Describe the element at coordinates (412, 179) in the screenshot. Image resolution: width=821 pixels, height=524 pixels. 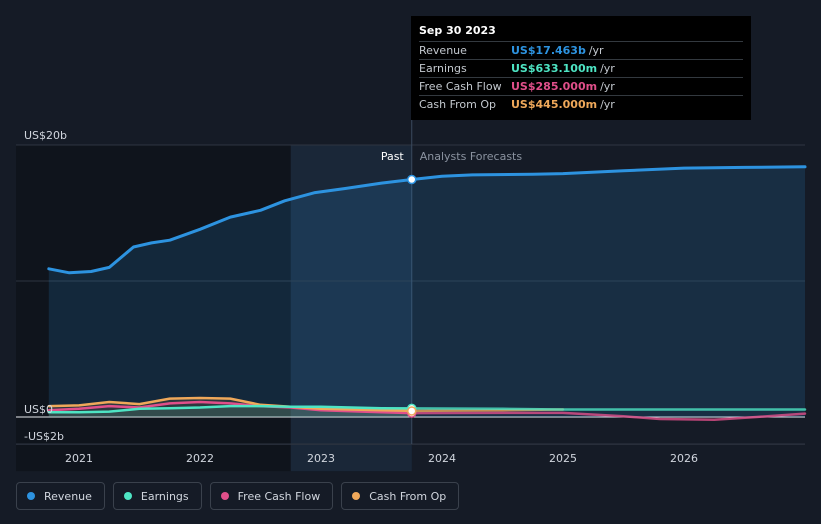
I see `revenue-marker` at that location.